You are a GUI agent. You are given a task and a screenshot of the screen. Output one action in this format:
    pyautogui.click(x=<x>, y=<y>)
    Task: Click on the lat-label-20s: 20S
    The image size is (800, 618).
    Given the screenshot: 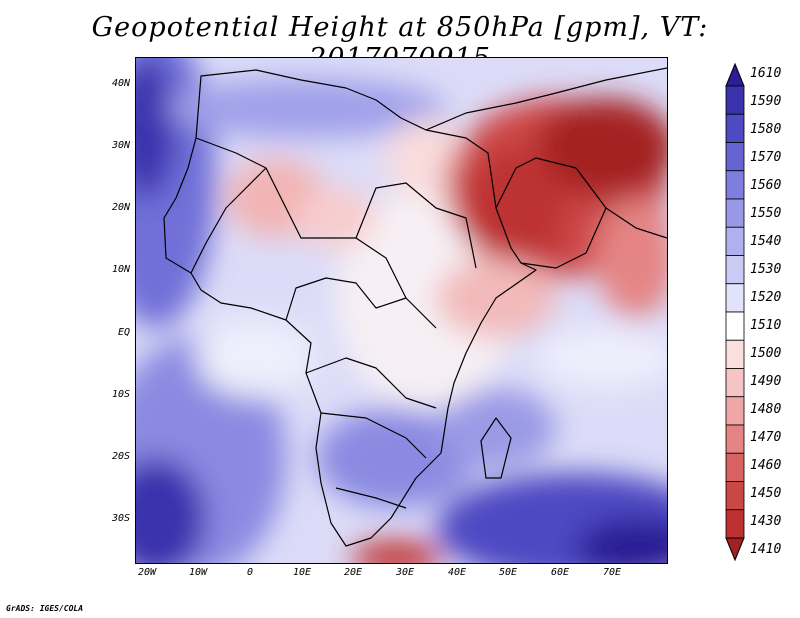 What is the action you would take?
    pyautogui.click(x=120, y=456)
    